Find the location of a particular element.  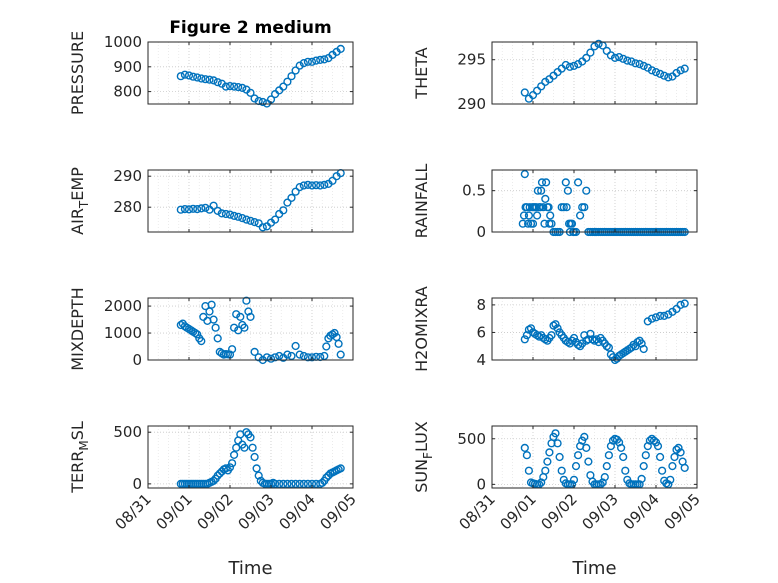

y-tick-label: 0.5 is located at coordinates (474, 191).